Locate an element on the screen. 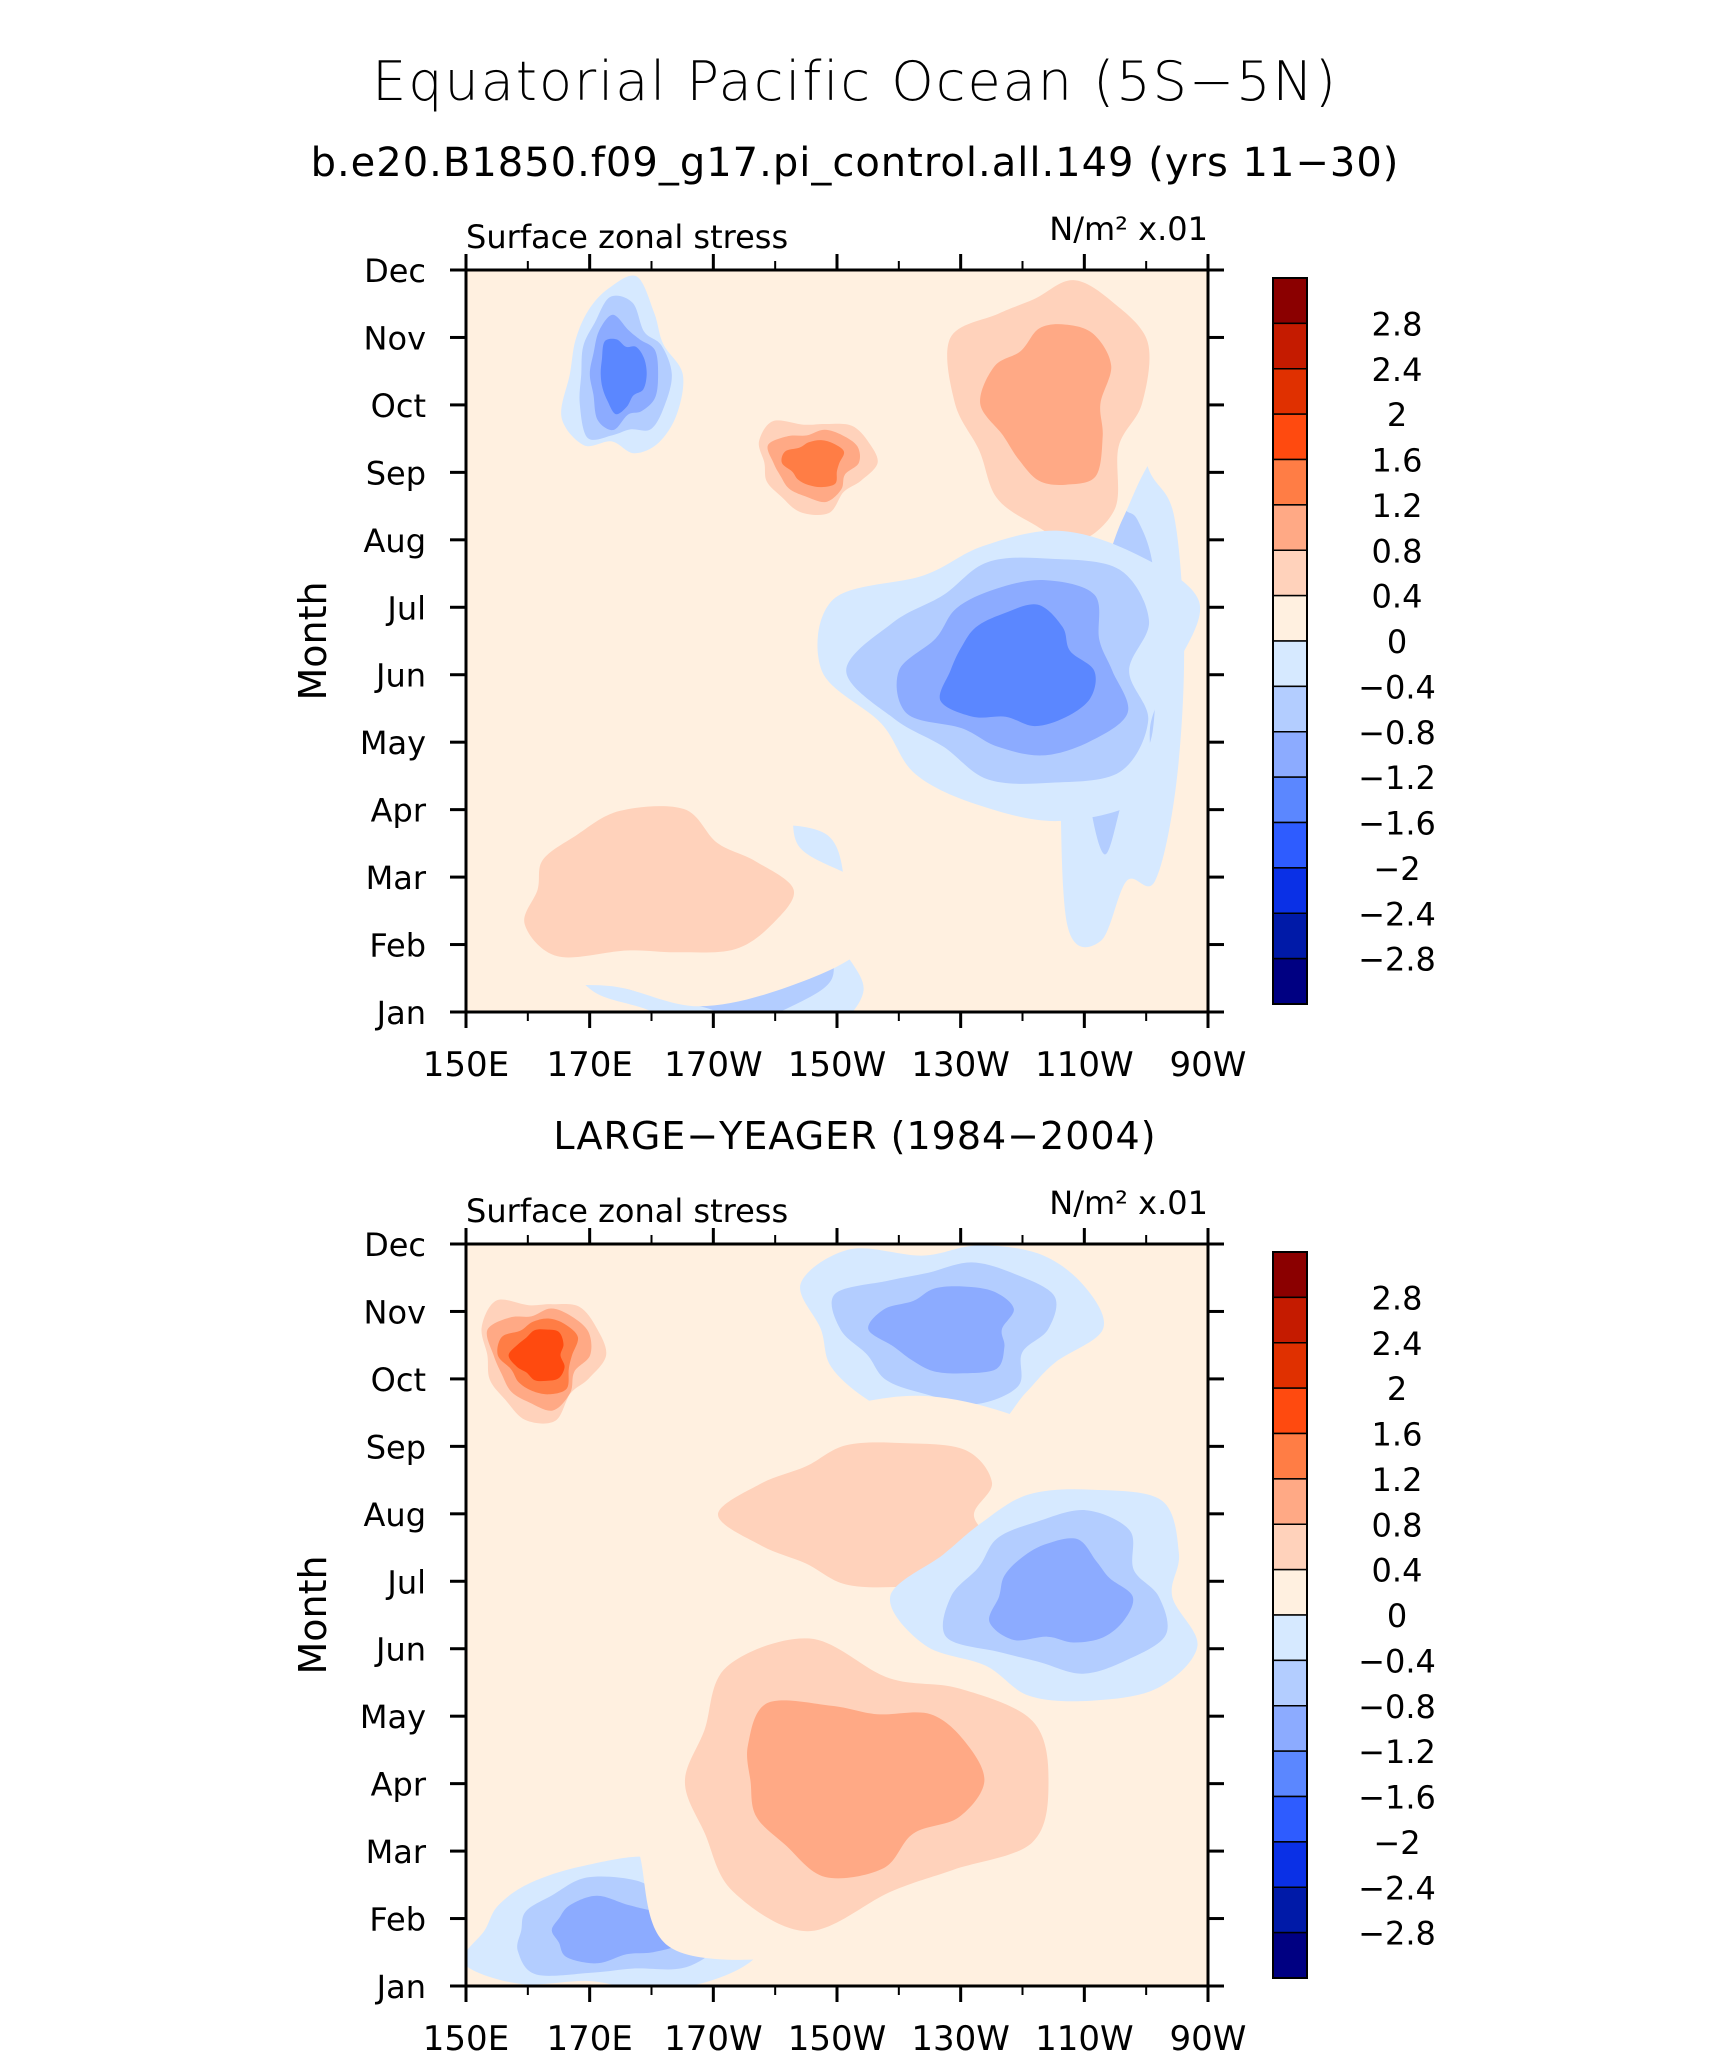 Image resolution: width=1710 pixels, height=2059 pixels. y-tick-label: Apr is located at coordinates (399, 811).